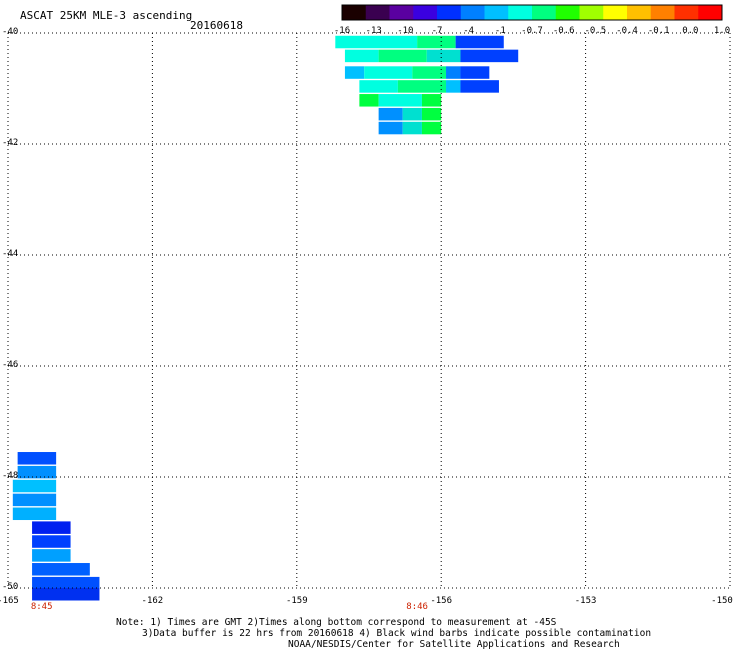 The image size is (740, 650). Describe the element at coordinates (469, 31) in the screenshot. I see `colorbar-label: -4` at that location.